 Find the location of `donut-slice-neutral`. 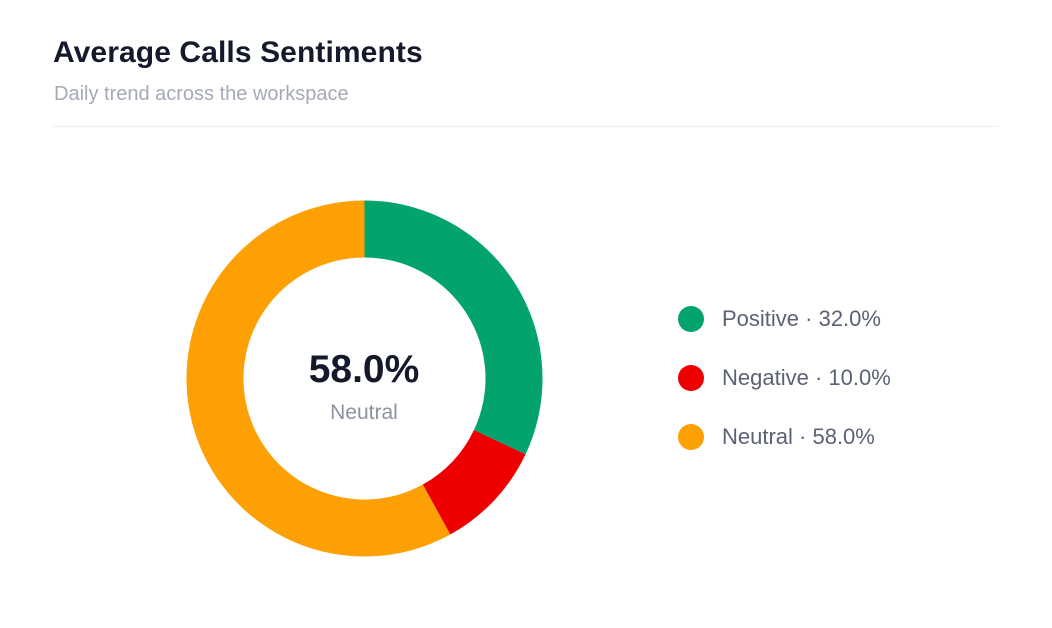

donut-slice-neutral is located at coordinates (318, 378).